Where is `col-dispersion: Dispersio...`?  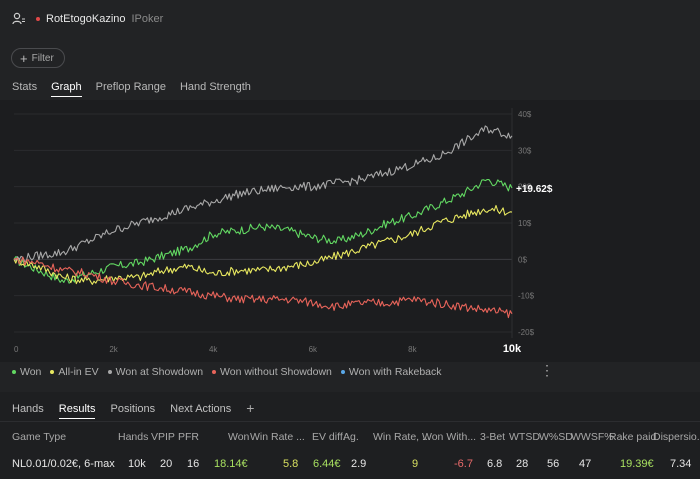 col-dispersion: Dispersio... is located at coordinates (676, 437).